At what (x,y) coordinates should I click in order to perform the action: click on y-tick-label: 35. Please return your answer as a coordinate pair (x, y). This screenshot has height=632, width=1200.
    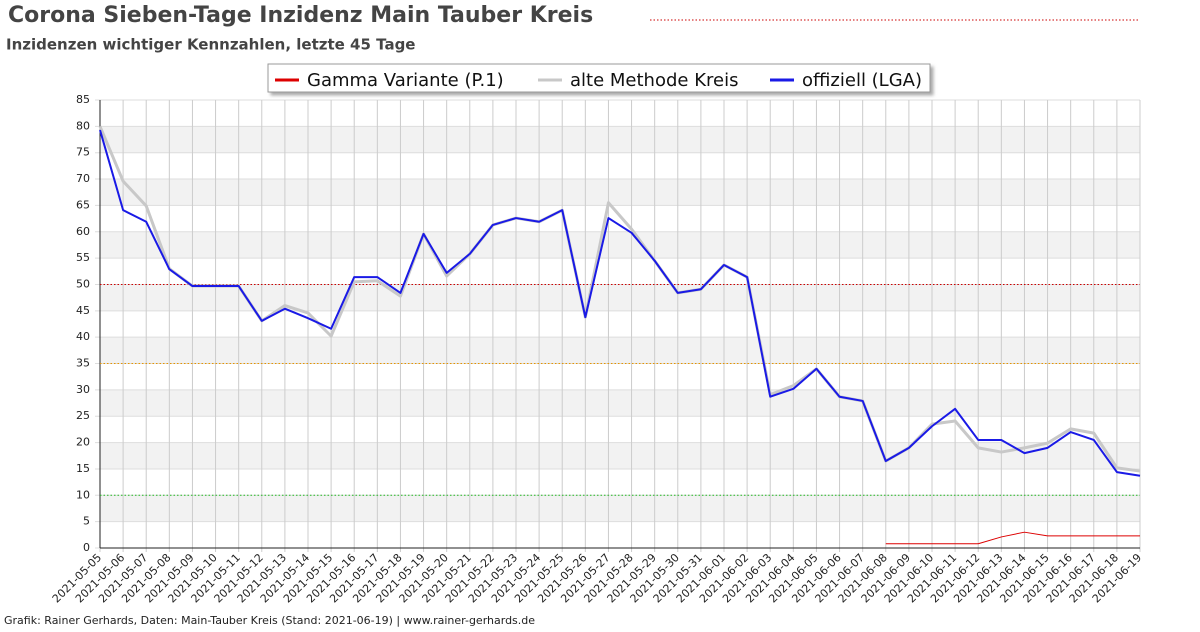
    Looking at the image, I should click on (83, 363).